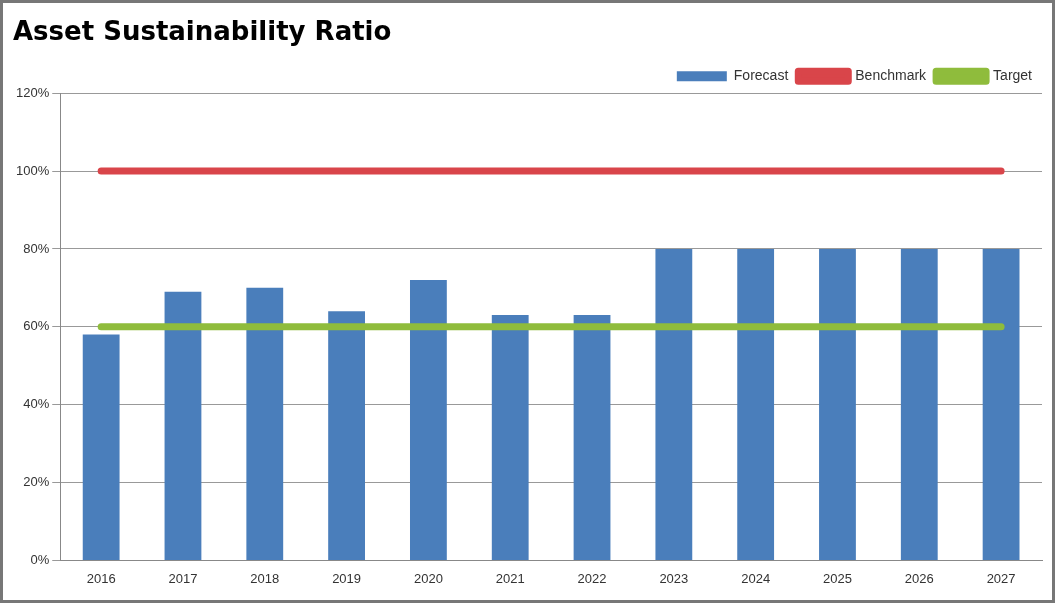 Image resolution: width=1055 pixels, height=603 pixels. What do you see at coordinates (183, 578) in the screenshot?
I see `x-tick-label: 2017` at bounding box center [183, 578].